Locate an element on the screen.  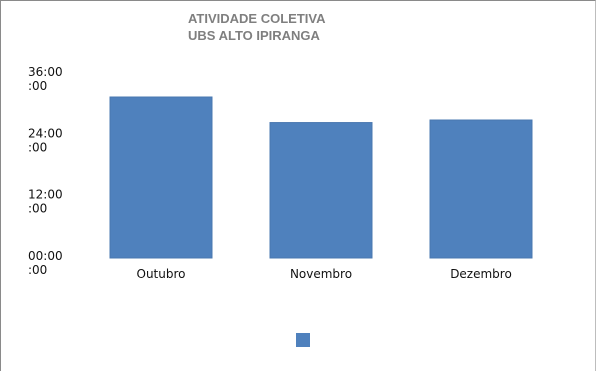
bar-outubro is located at coordinates (161, 177).